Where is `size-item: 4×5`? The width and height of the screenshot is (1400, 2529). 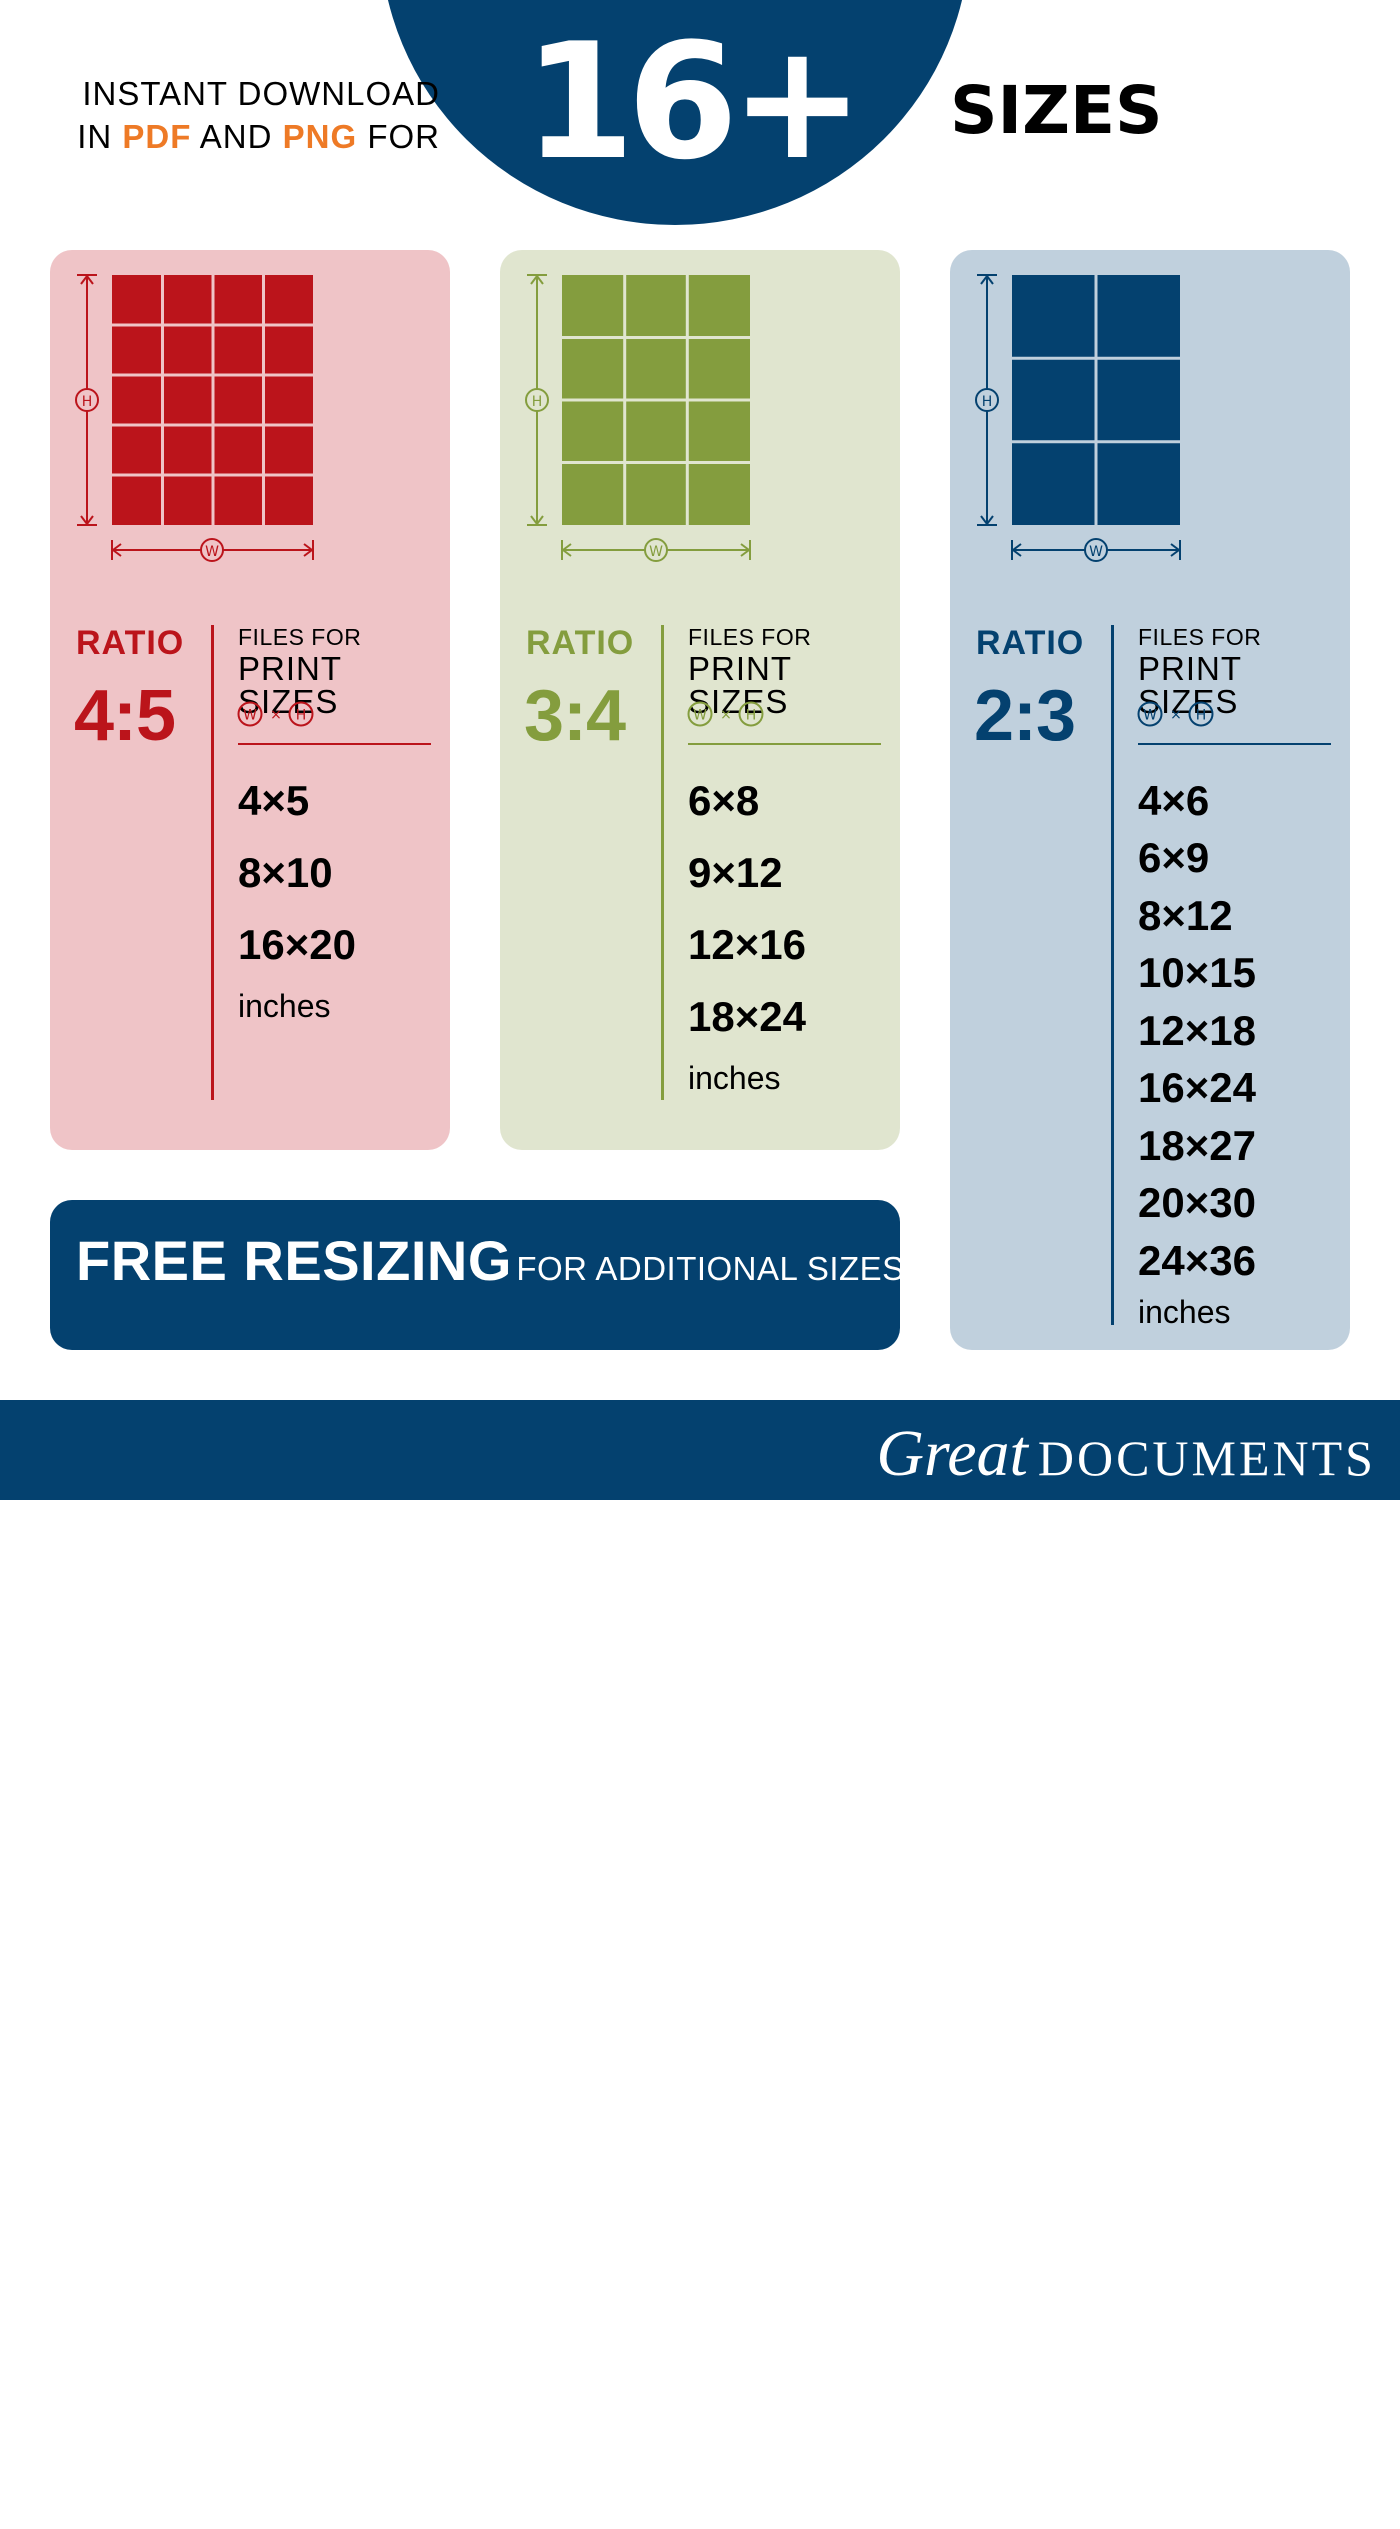 size-item: 4×5 is located at coordinates (274, 800).